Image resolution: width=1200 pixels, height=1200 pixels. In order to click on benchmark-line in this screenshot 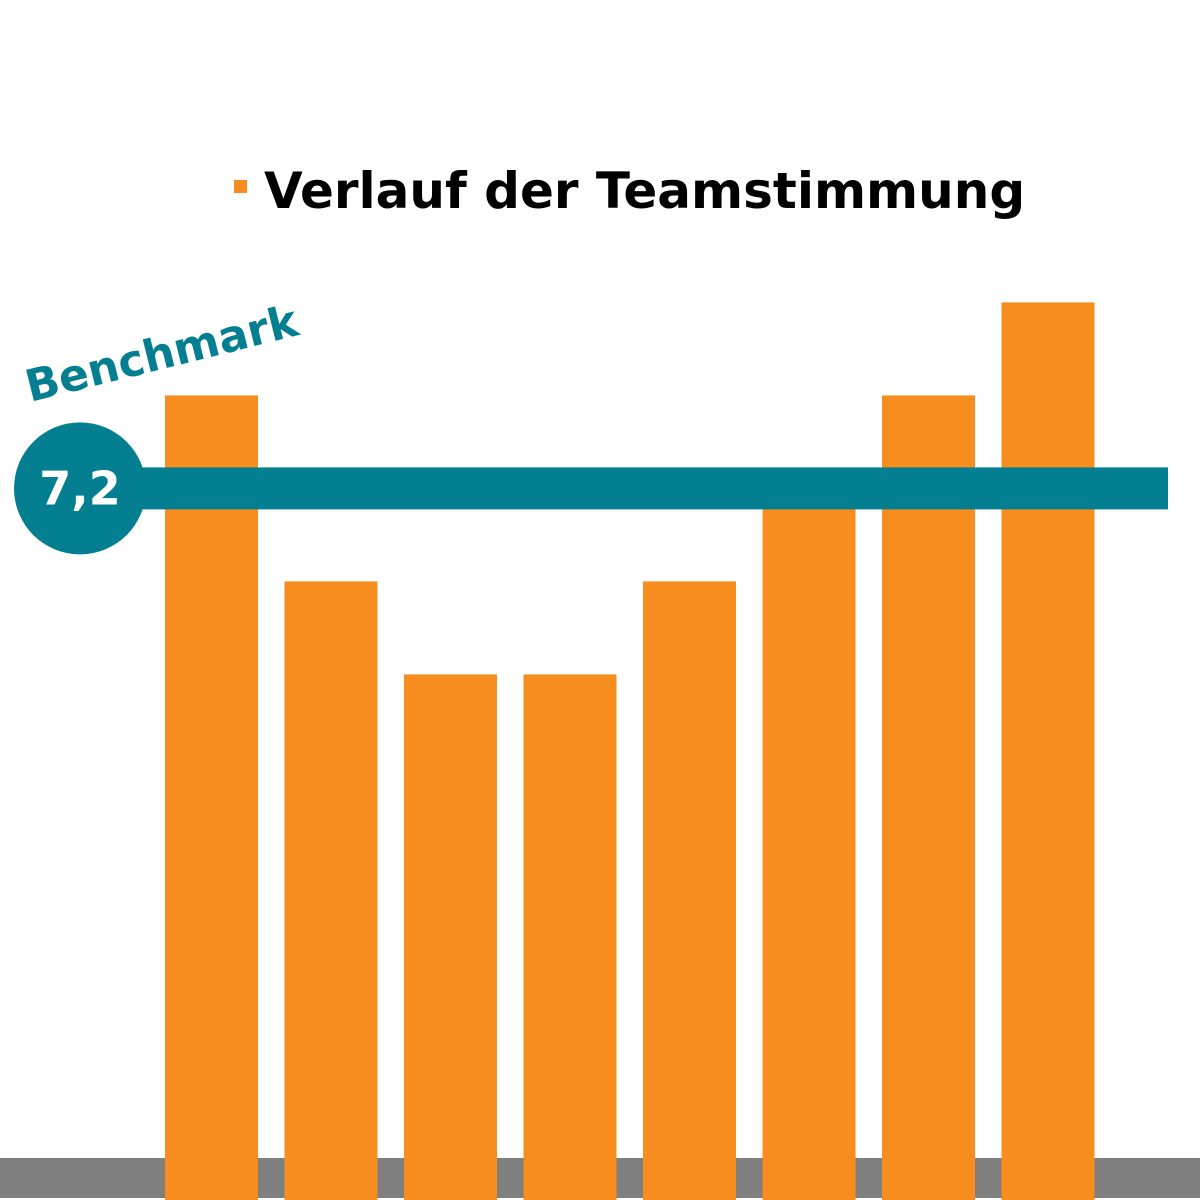, I will do `click(624, 488)`.